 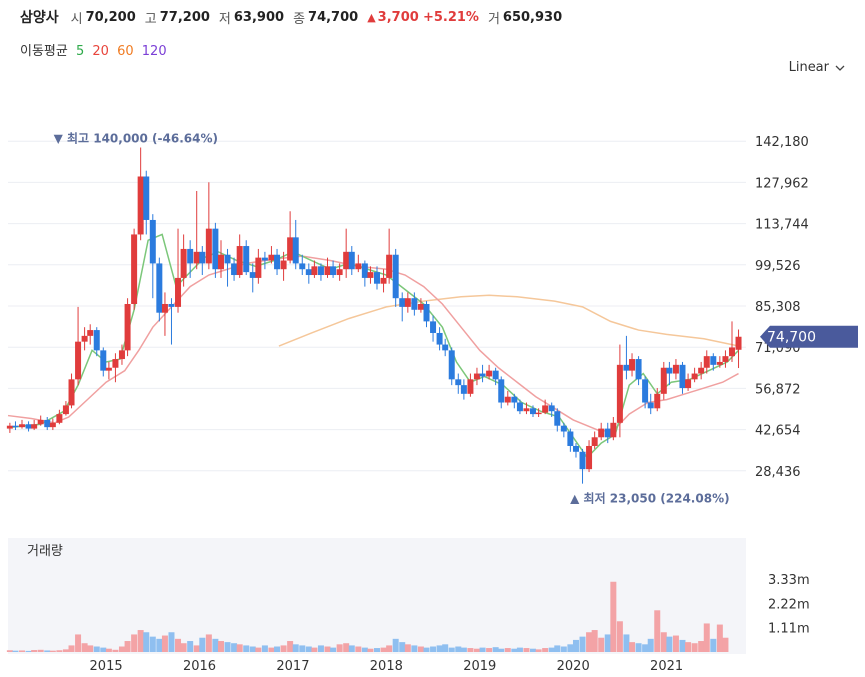 I want to click on ma5-legend-item: 5, so click(x=80, y=51).